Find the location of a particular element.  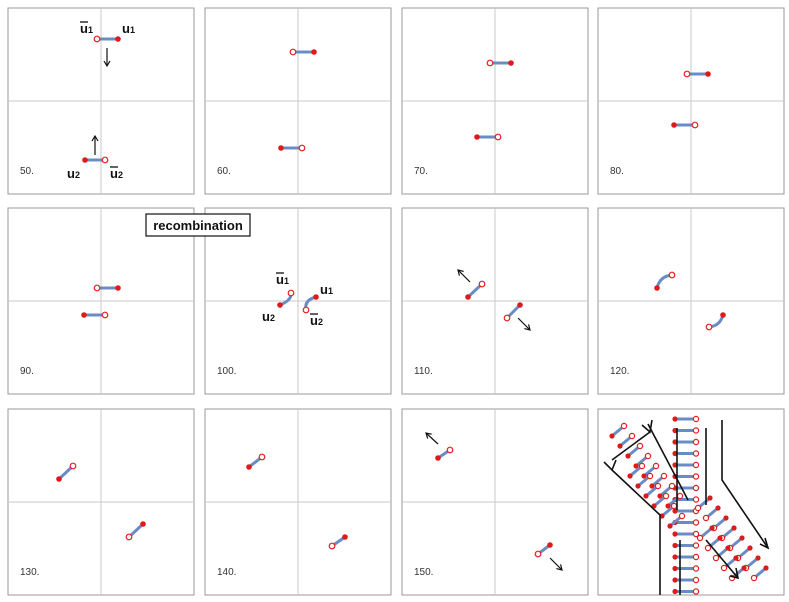

step-label: 90. is located at coordinates (27, 371).